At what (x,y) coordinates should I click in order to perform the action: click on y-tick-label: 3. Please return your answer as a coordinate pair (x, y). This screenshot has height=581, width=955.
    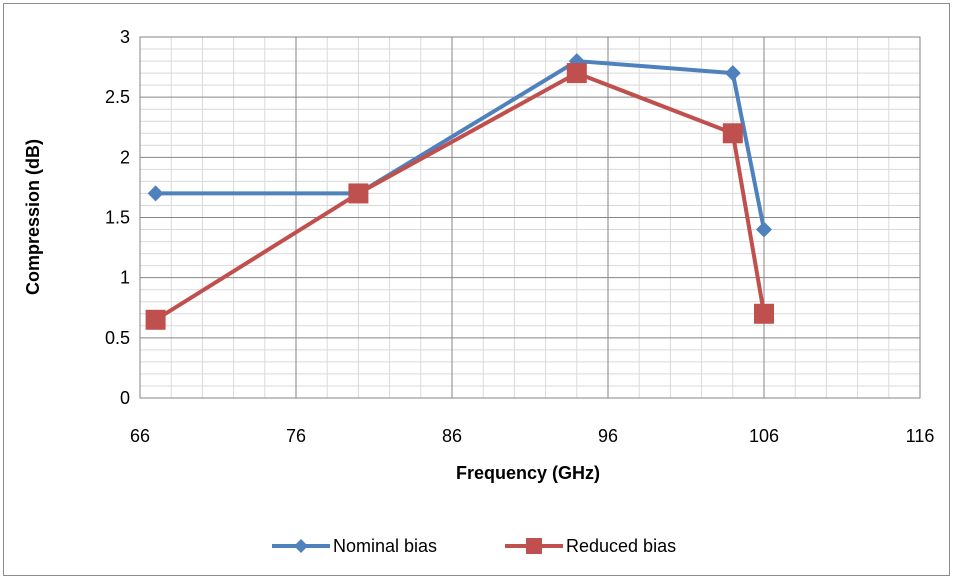
    Looking at the image, I should click on (125, 37).